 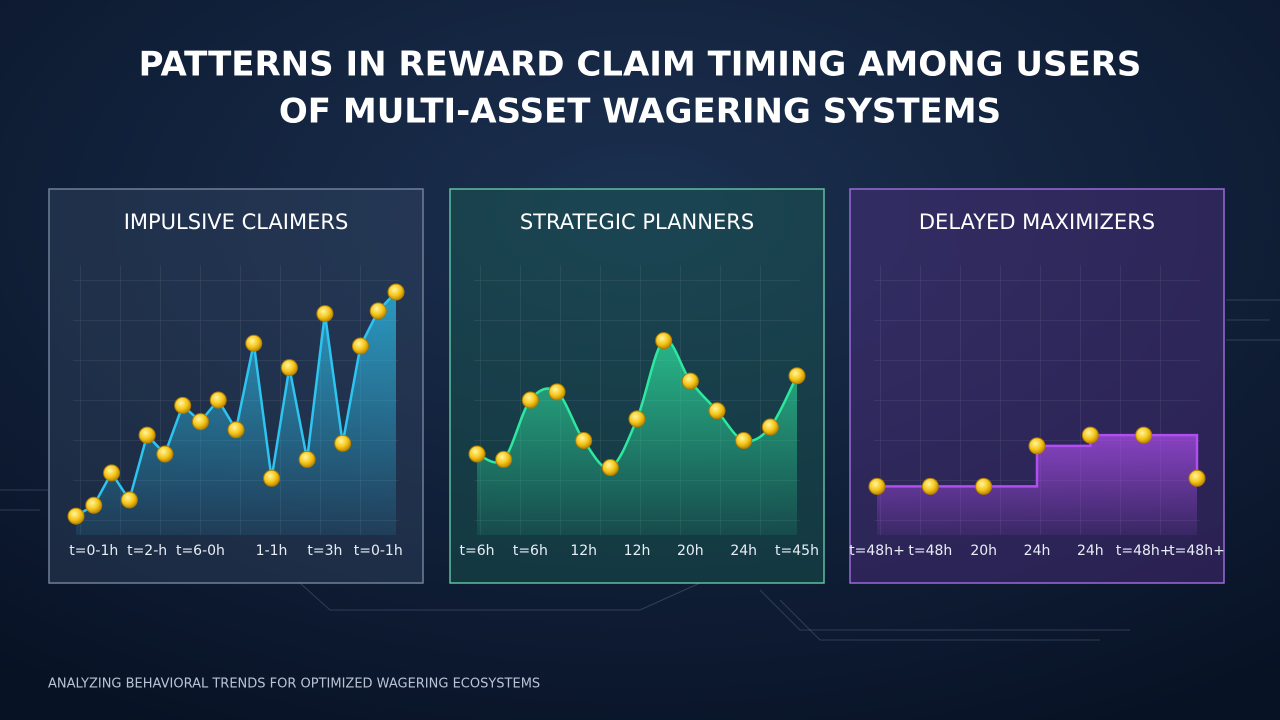 I want to click on panel-title: DELAYED MAXIMIZERS, so click(x=1037, y=222).